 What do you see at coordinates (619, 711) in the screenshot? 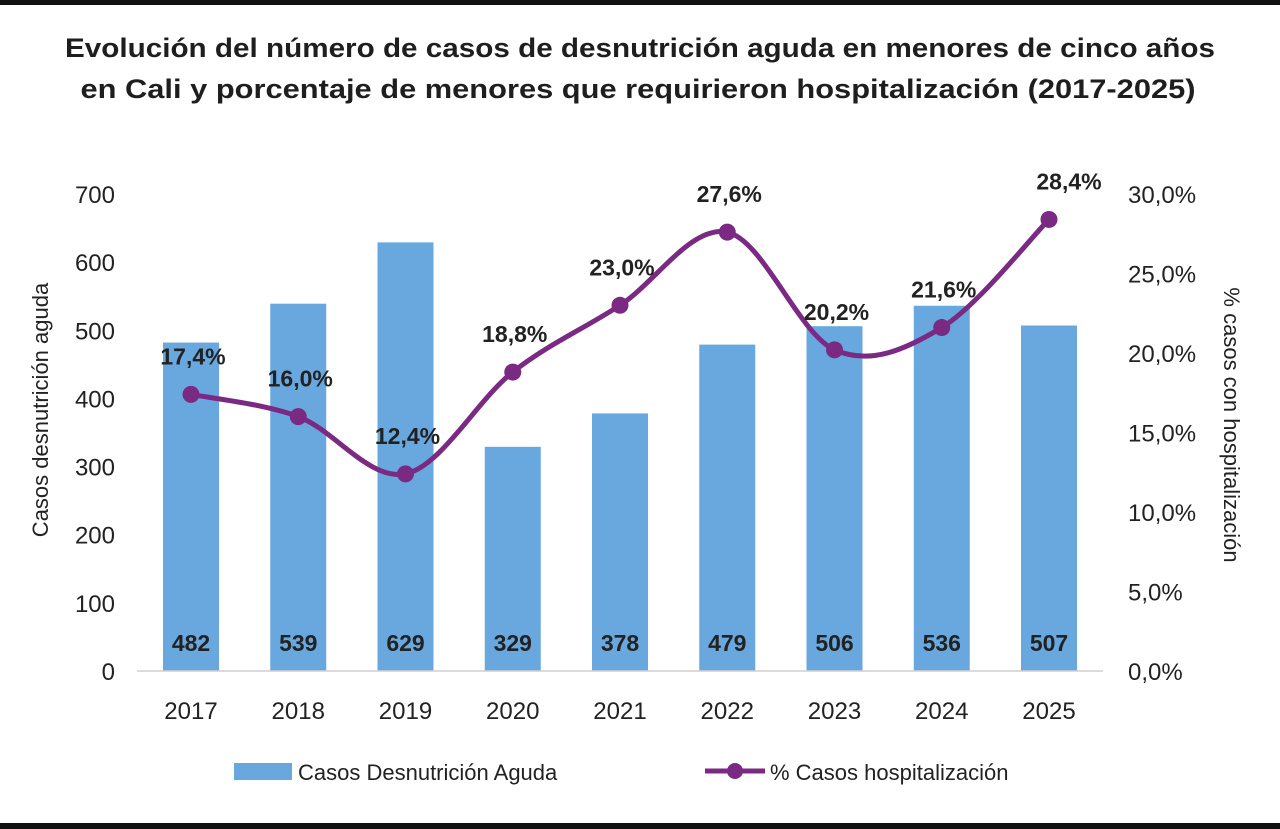
I see `x-tick-label-2021: 2021` at bounding box center [619, 711].